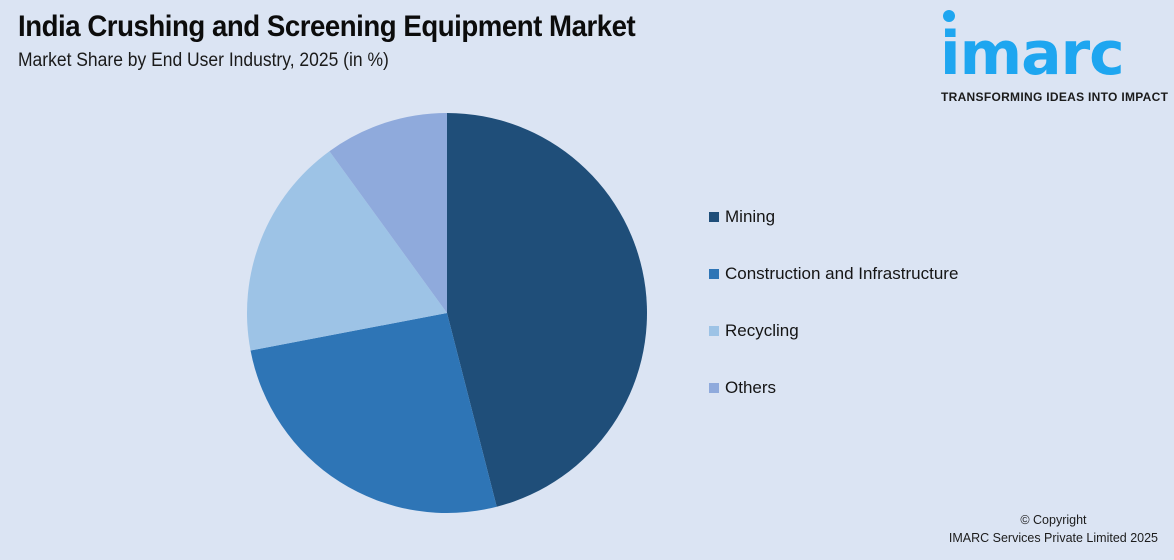 This screenshot has height=560, width=1174. Describe the element at coordinates (833, 217) in the screenshot. I see `legend-item-mining: Mining` at that location.